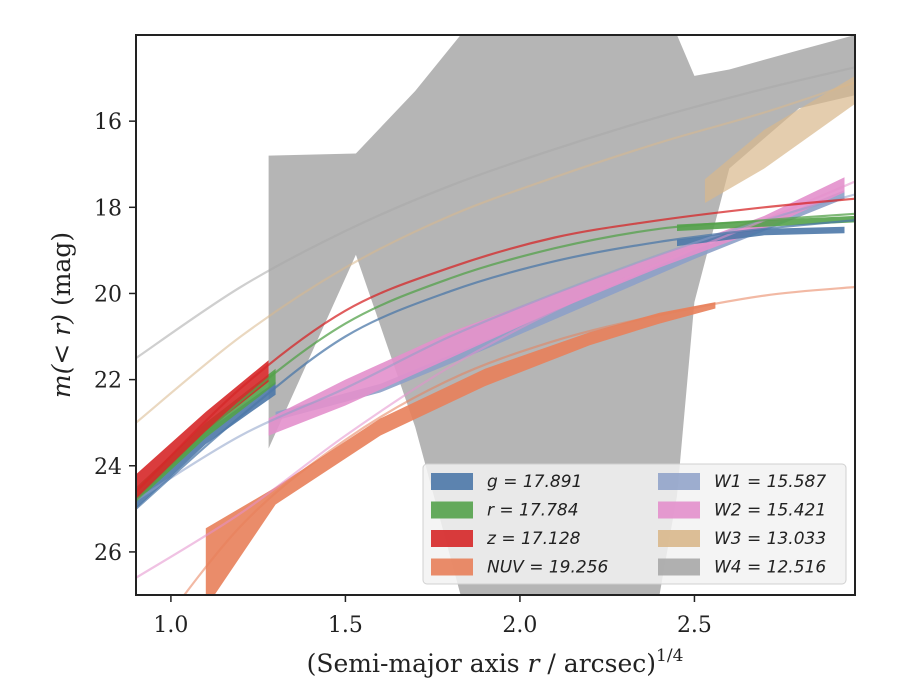  I want to click on y-tick-label: 20, so click(108, 294).